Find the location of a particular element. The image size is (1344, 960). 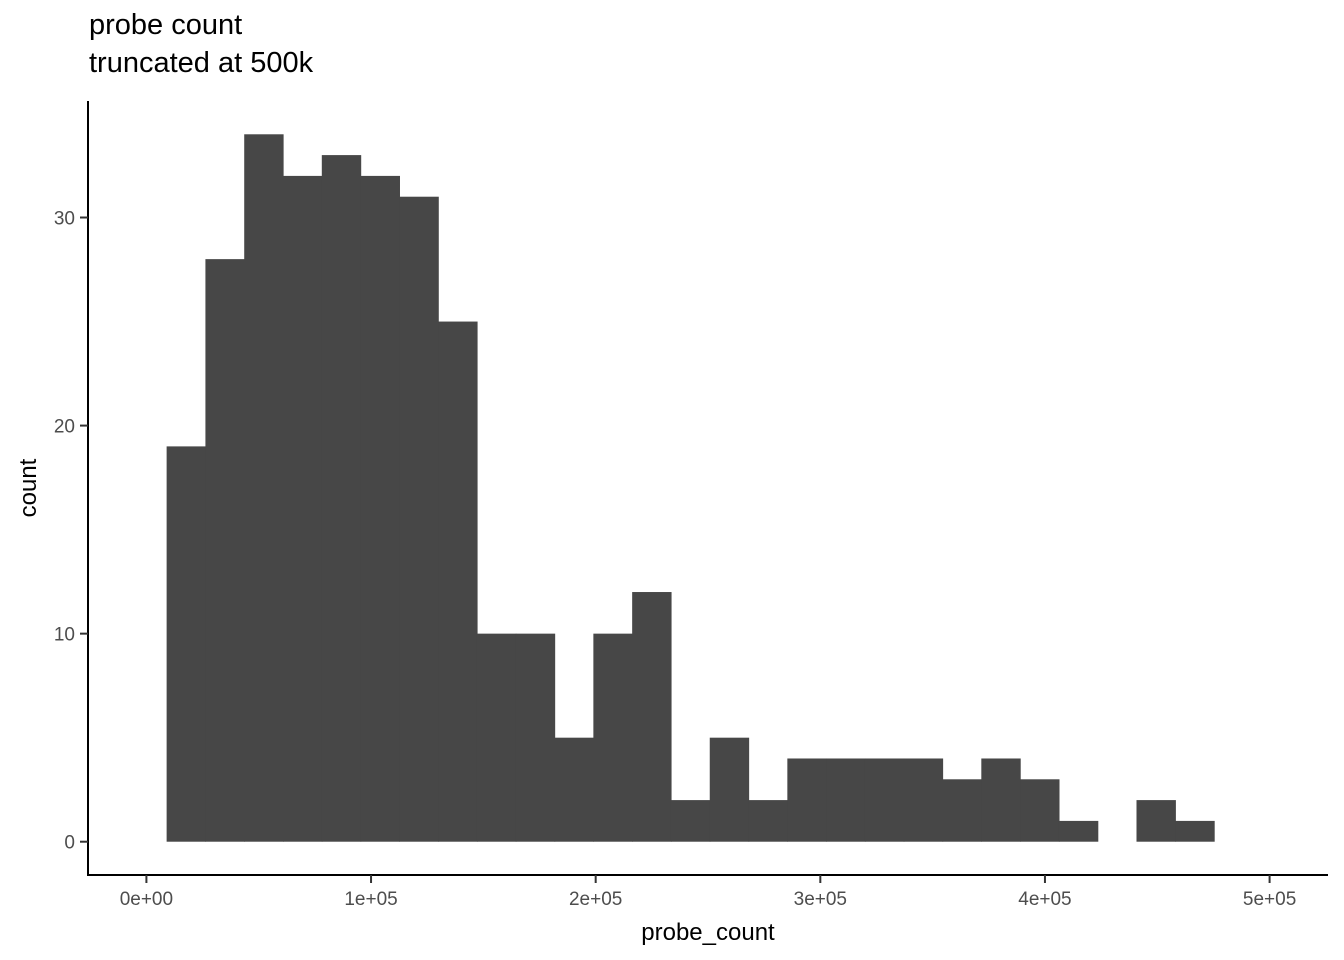

chart-title: probe count is located at coordinates (166, 25).